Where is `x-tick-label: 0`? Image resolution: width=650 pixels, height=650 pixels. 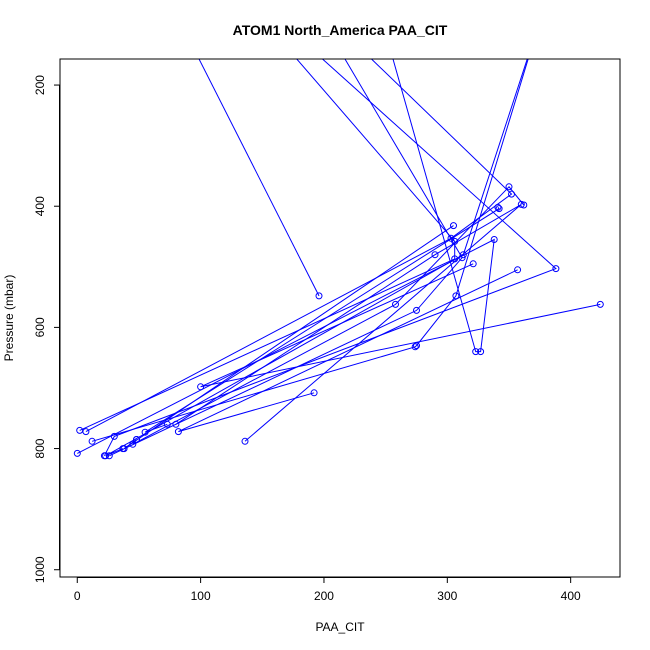 x-tick-label: 0 is located at coordinates (77, 596).